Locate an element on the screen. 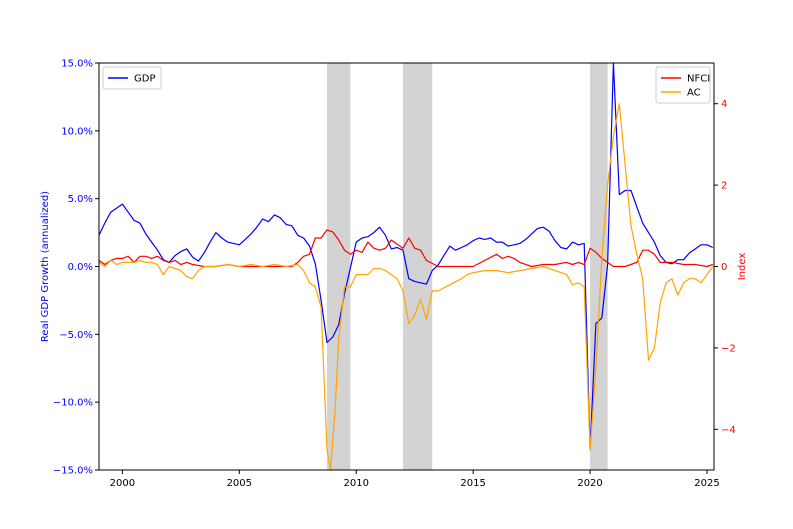 Image resolution: width=793 pixels, height=529 pixels. right-y-tick-label: −2 is located at coordinates (728, 348).